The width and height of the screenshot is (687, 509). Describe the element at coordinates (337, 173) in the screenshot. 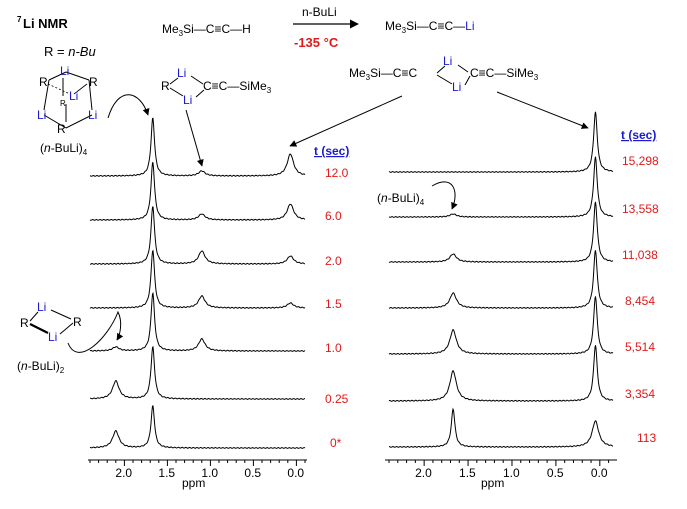

I see `left-time-label: 12.0` at that location.